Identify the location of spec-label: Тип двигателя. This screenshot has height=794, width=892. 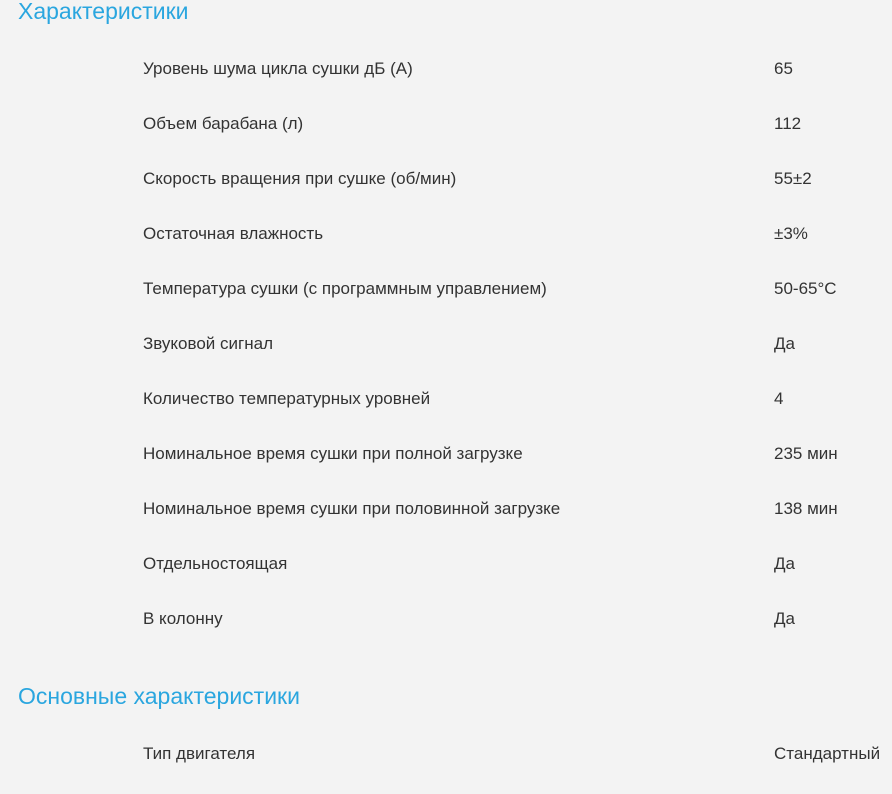
(199, 753).